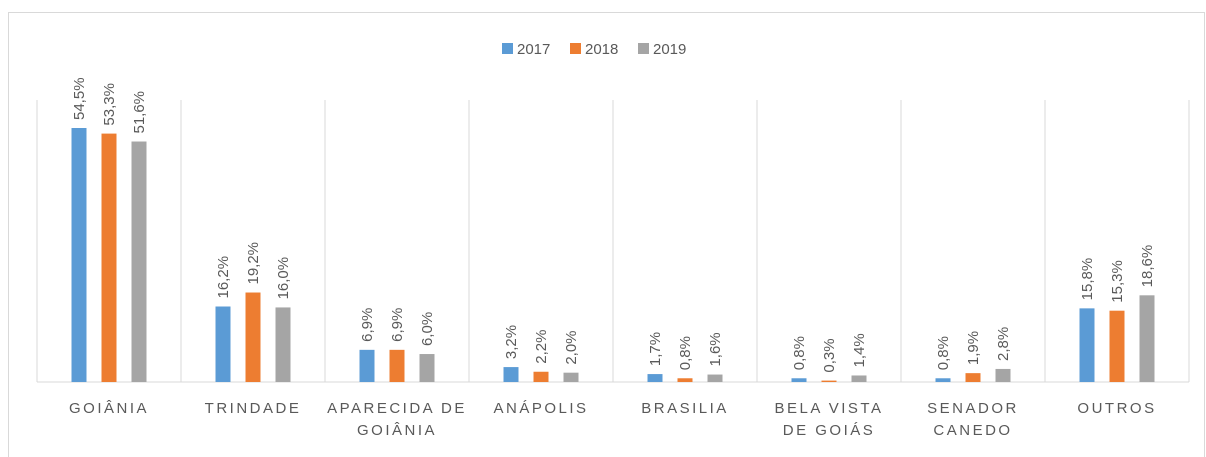 The width and height of the screenshot is (1206, 457). I want to click on data-label: 2,8%, so click(1003, 344).